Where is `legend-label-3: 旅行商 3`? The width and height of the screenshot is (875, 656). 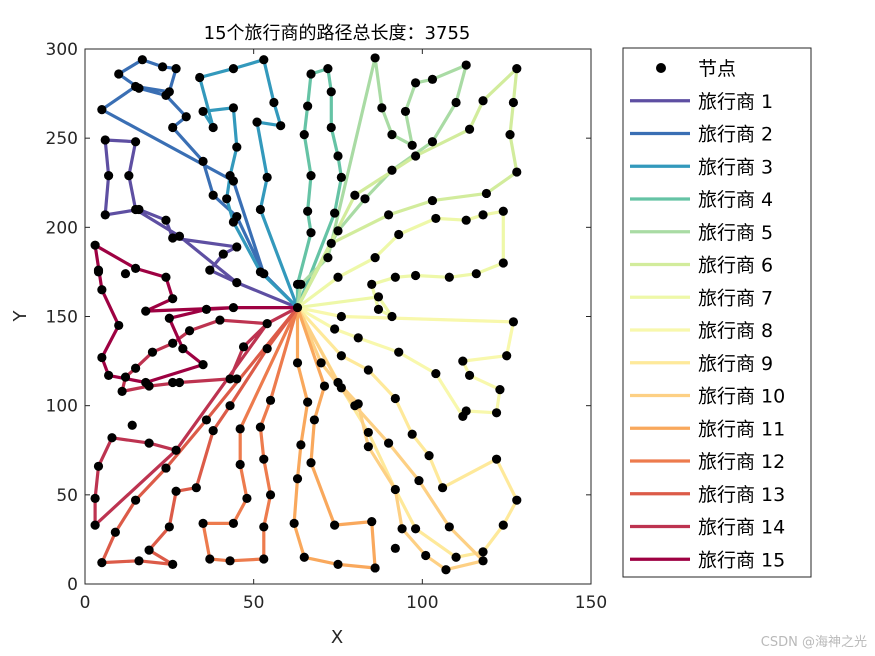 legend-label-3: 旅行商 3 is located at coordinates (735, 167).